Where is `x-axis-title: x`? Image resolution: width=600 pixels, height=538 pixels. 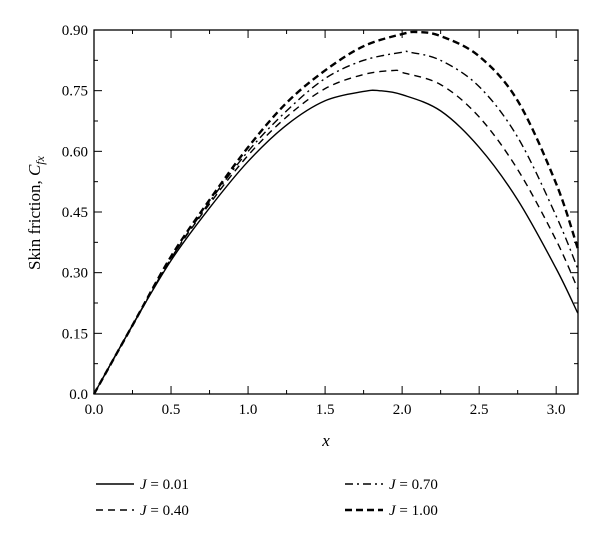
x-axis-title: x is located at coordinates (325, 440).